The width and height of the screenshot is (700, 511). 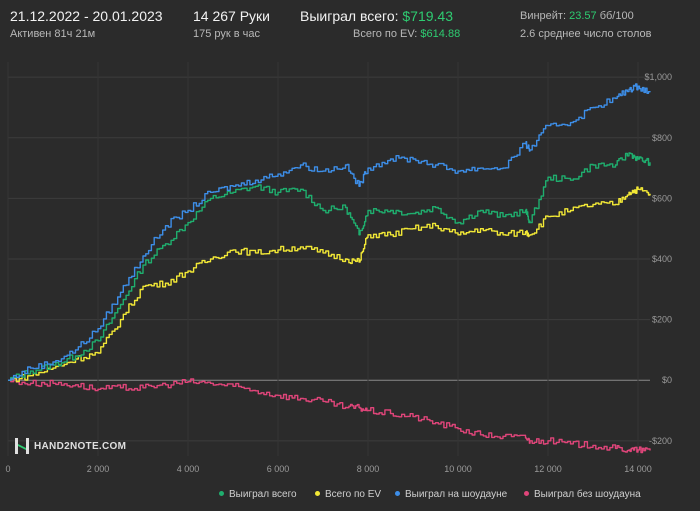 What do you see at coordinates (86, 16) in the screenshot?
I see `date-range: 21.12.2022 - 20.01.2023` at bounding box center [86, 16].